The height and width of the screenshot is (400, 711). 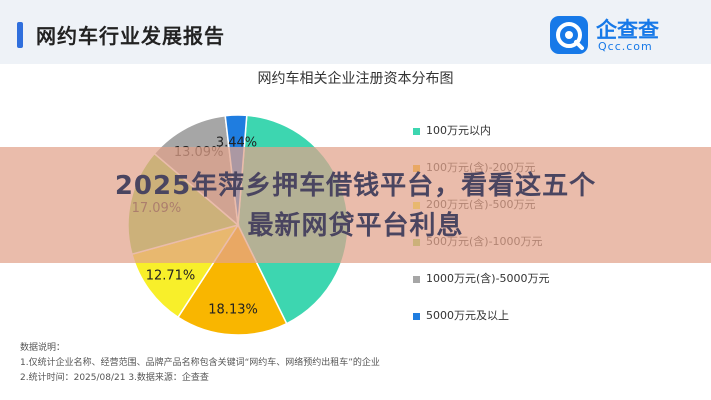 What do you see at coordinates (569, 35) in the screenshot?
I see `qcc-logo-icon` at bounding box center [569, 35].